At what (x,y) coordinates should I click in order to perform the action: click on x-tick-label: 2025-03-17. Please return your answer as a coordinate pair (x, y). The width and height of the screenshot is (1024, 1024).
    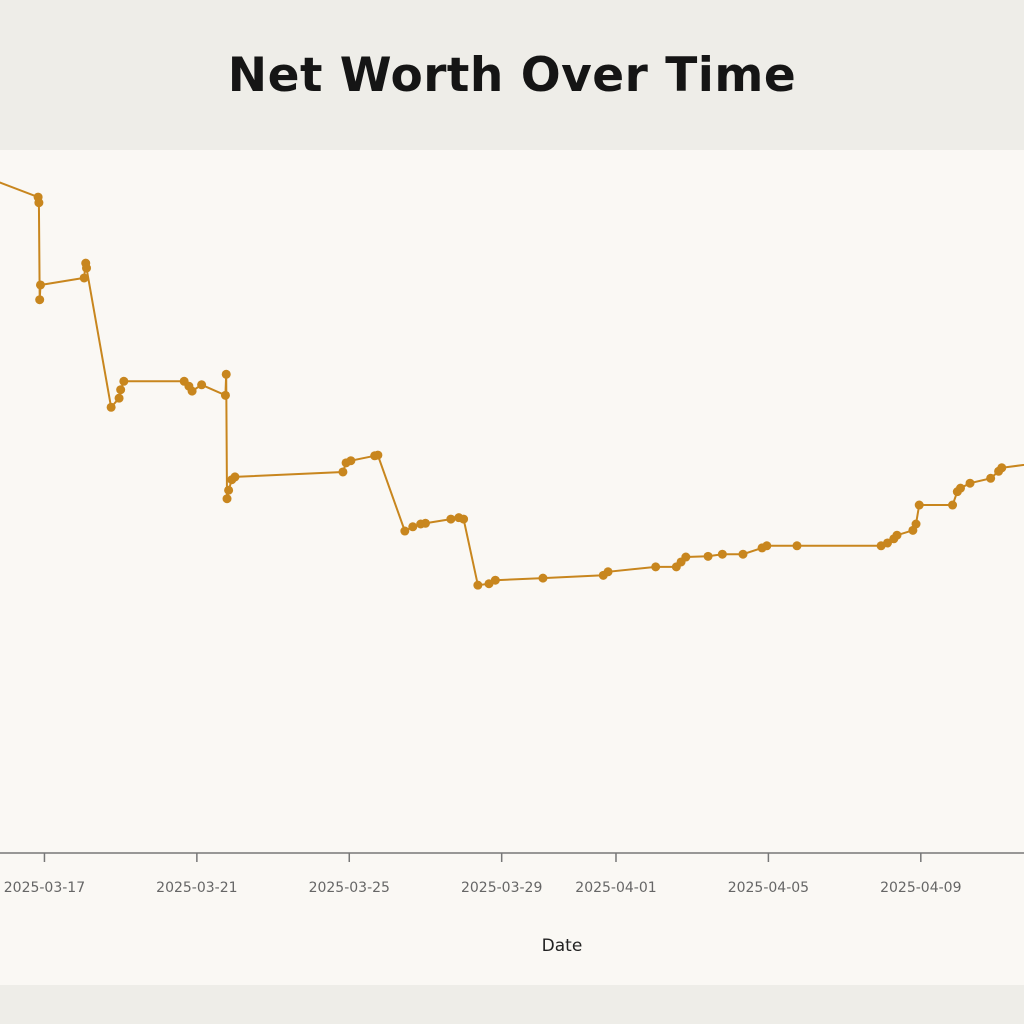
    Looking at the image, I should click on (44, 888).